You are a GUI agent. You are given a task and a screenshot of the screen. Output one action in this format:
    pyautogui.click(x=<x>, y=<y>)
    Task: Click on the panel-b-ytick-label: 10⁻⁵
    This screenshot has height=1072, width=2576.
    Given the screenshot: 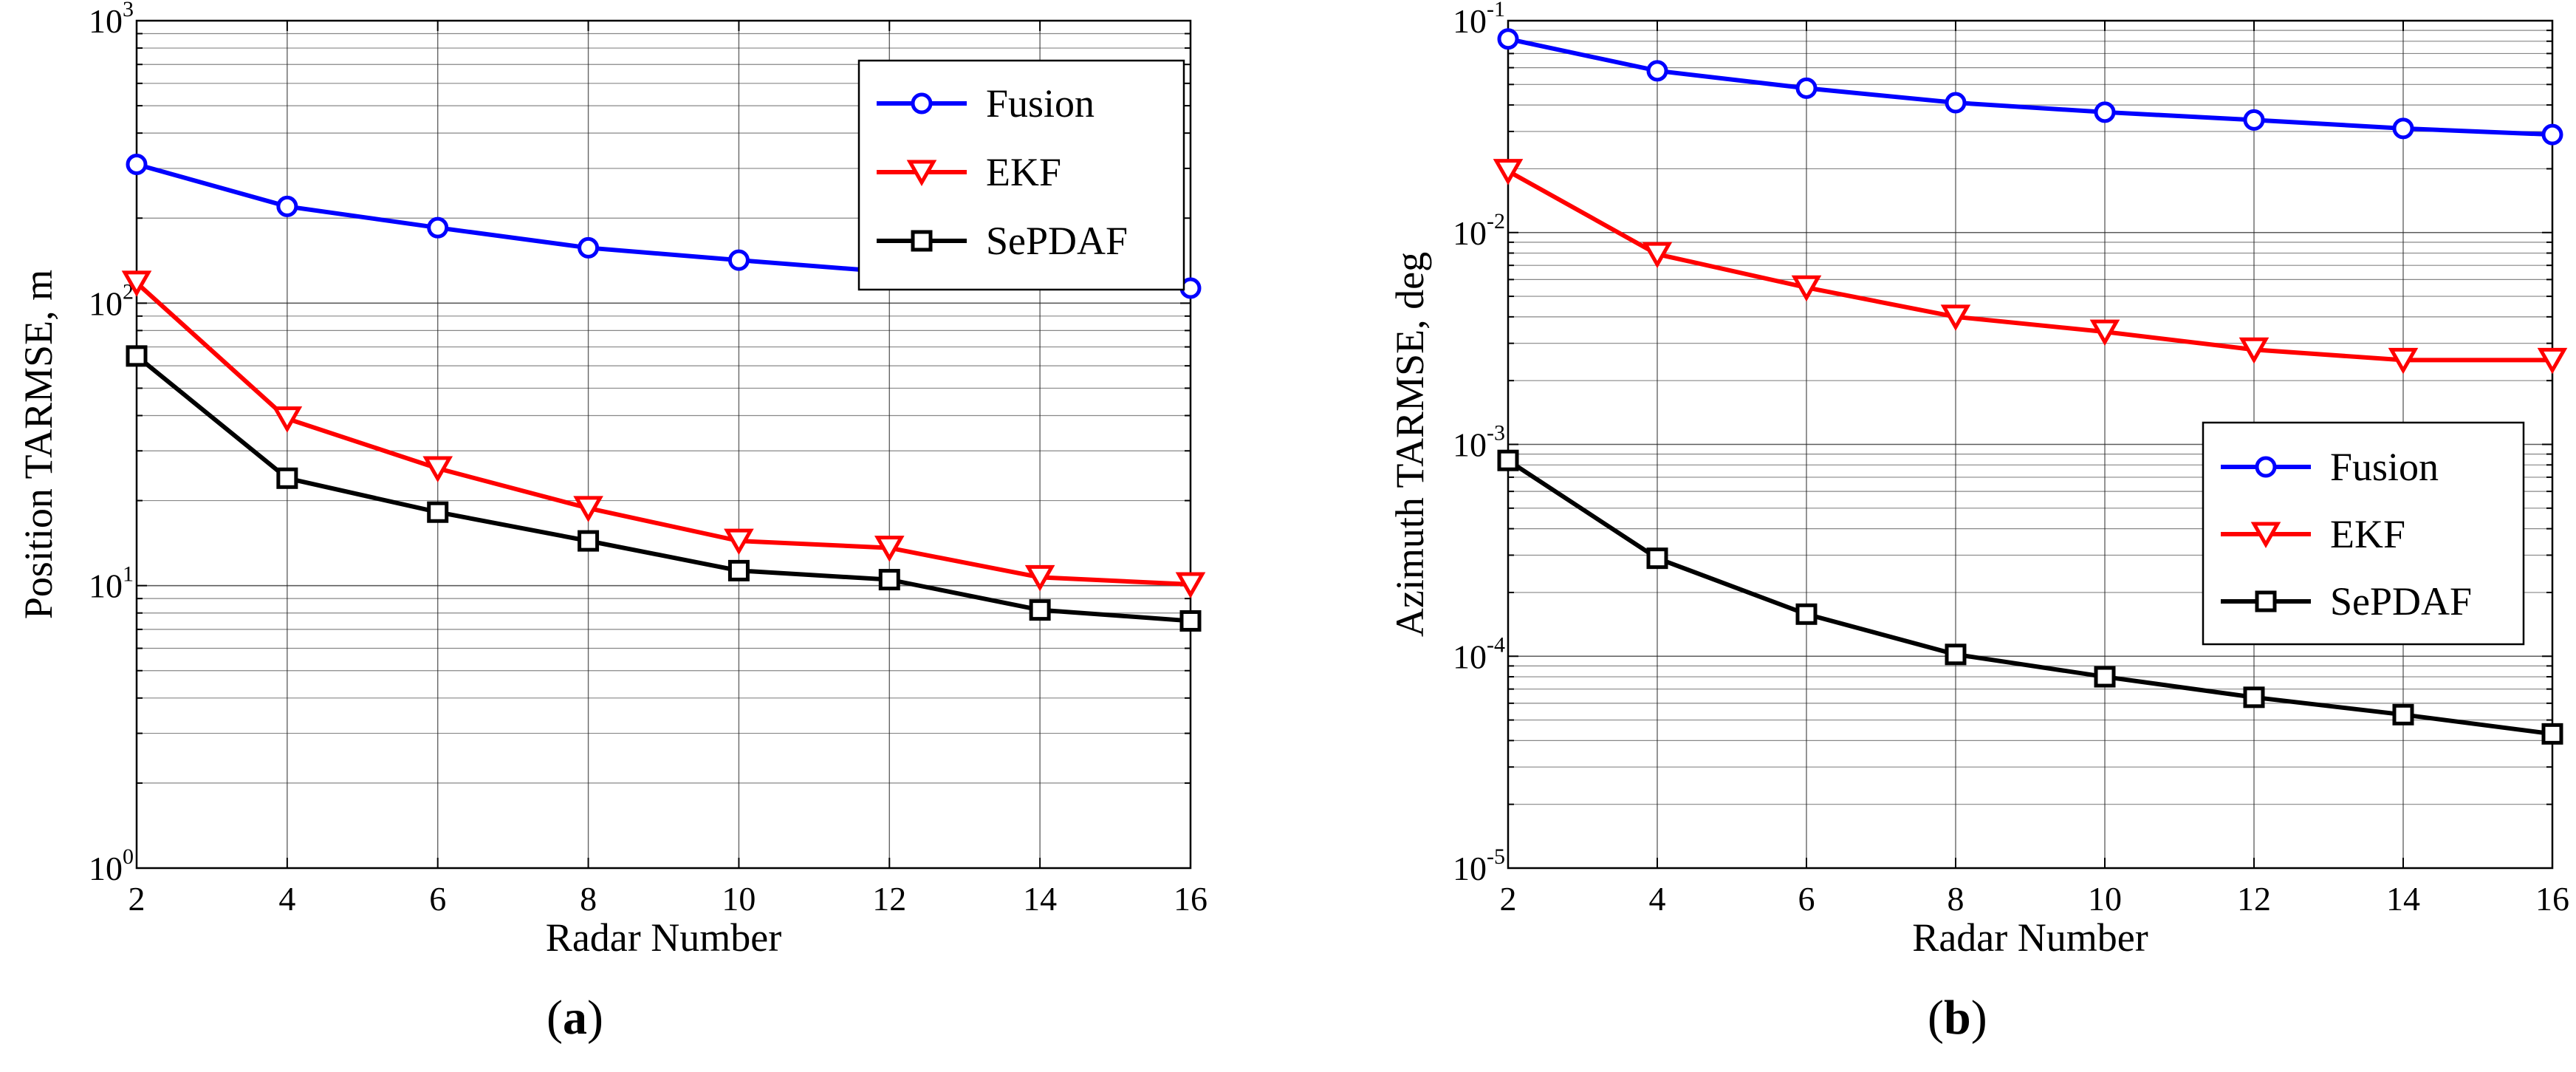 What is the action you would take?
    pyautogui.click(x=1479, y=866)
    